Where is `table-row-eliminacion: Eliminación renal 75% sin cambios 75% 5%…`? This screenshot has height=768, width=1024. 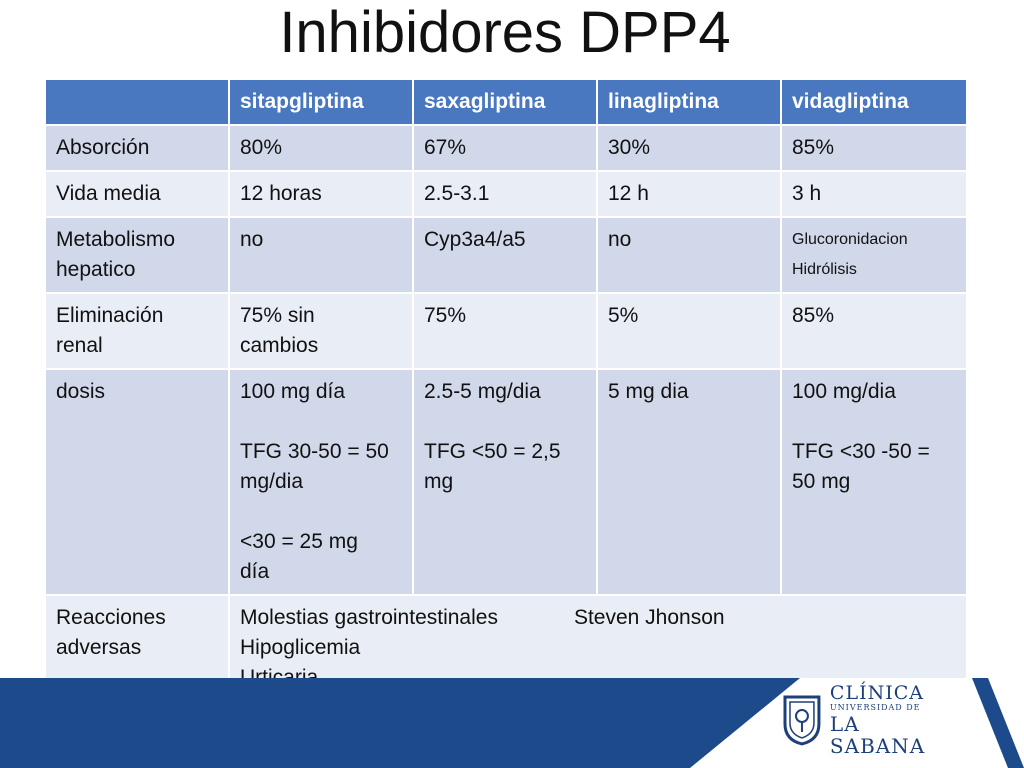
table-row-eliminacion: Eliminación renal 75% sin cambios 75% 5%… is located at coordinates (506, 331).